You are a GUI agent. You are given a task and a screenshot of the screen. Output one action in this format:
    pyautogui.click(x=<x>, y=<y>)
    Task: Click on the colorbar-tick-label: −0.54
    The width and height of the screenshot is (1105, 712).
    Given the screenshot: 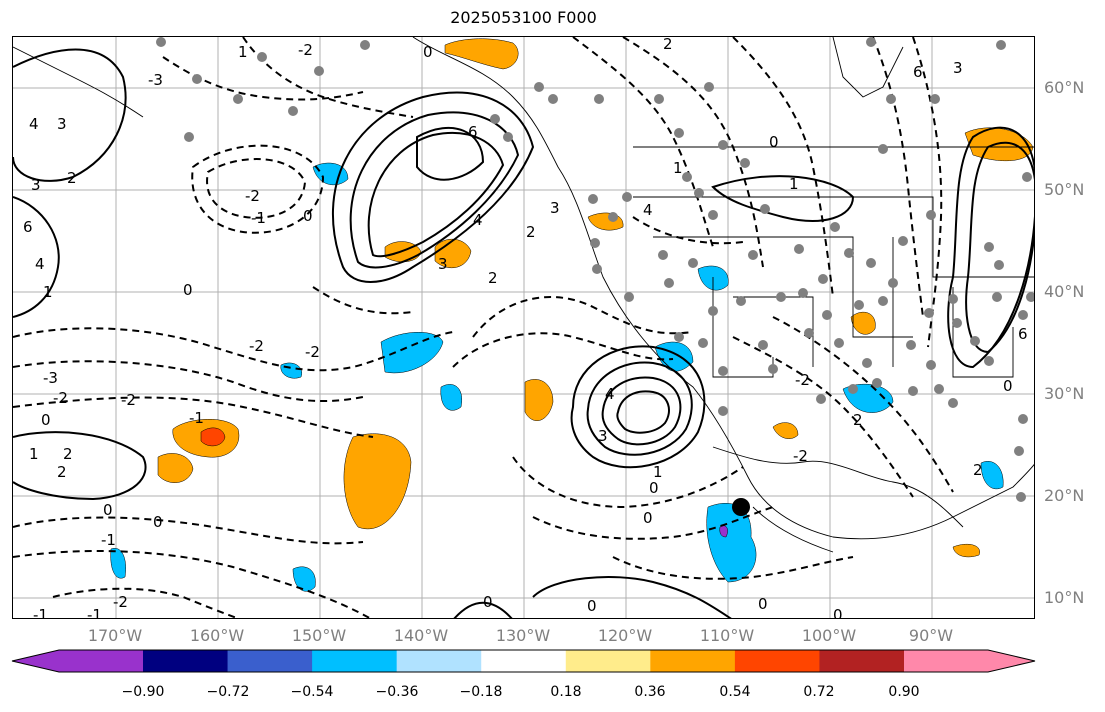 What is the action you would take?
    pyautogui.click(x=312, y=692)
    